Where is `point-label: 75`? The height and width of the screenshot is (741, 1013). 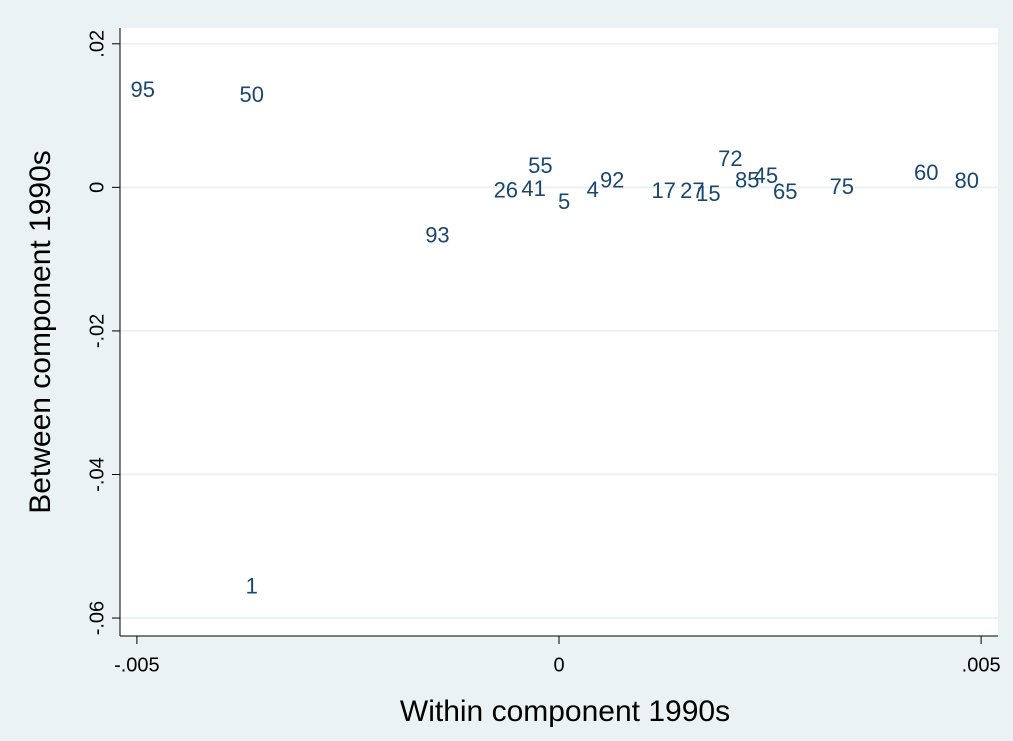 point-label: 75 is located at coordinates (842, 186).